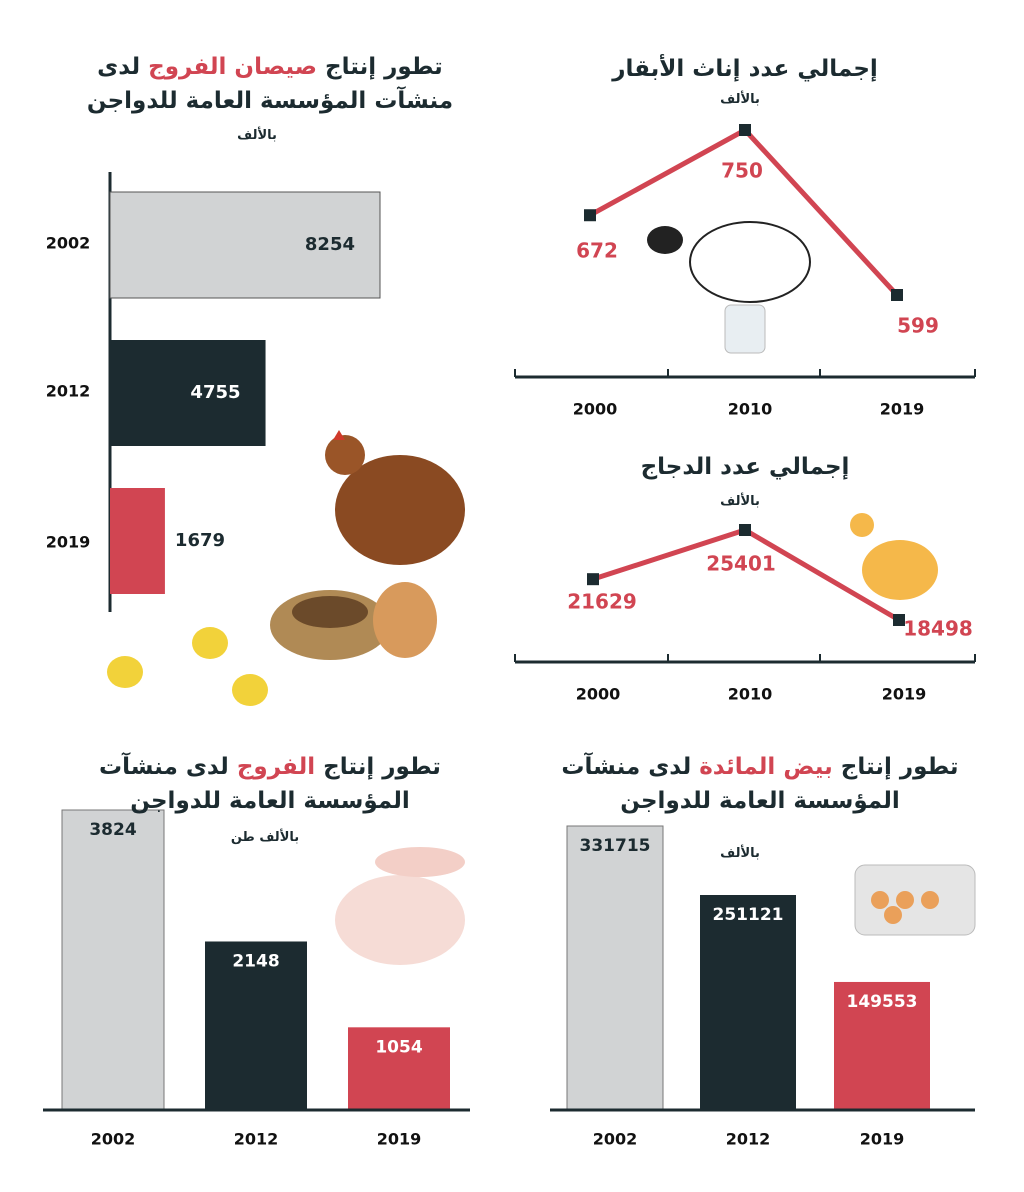 The image size is (1024, 1192). Describe the element at coordinates (400, 906) in the screenshot. I see `illustration-meat` at that location.